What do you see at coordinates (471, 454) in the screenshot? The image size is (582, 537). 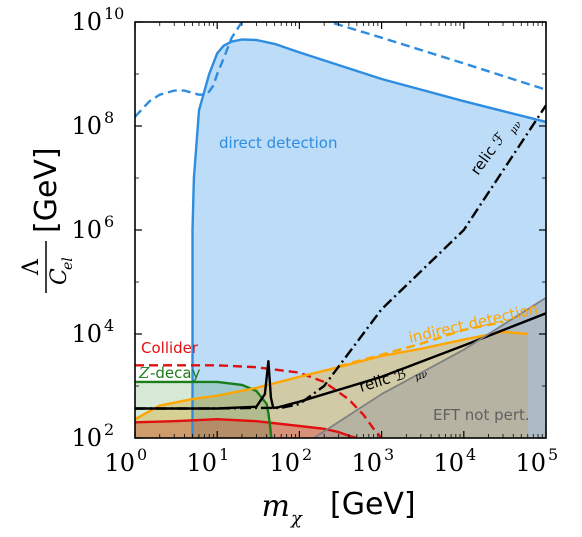 I see `xtick-exp: 4` at bounding box center [471, 454].